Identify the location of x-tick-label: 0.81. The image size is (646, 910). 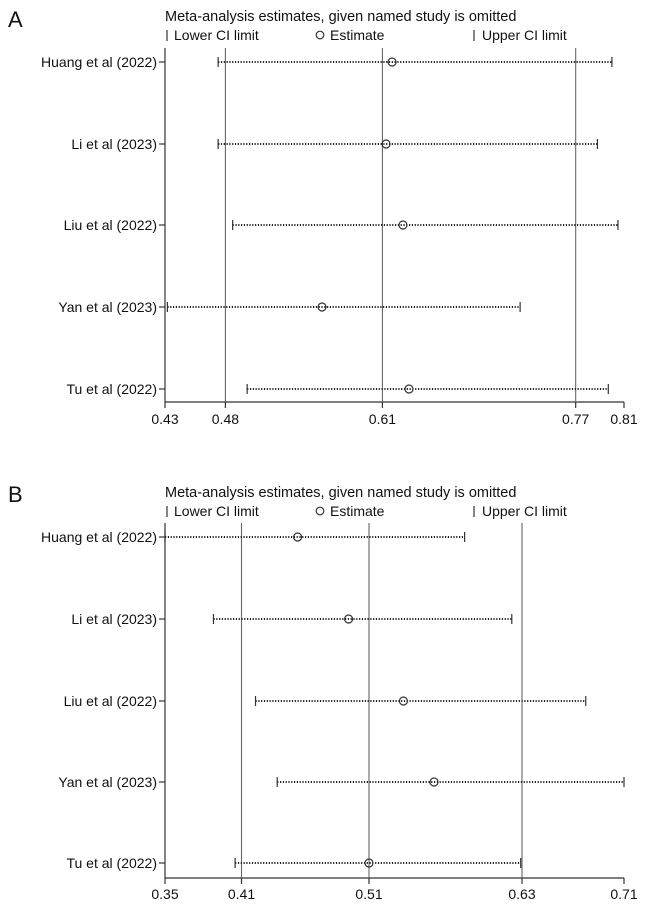
(623, 419).